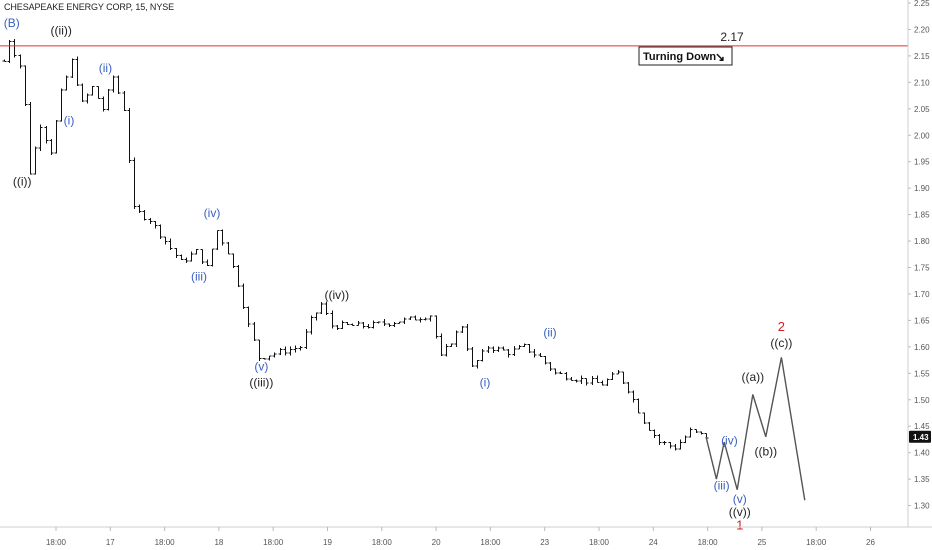  I want to click on wave-label-14: (v), so click(740, 499).